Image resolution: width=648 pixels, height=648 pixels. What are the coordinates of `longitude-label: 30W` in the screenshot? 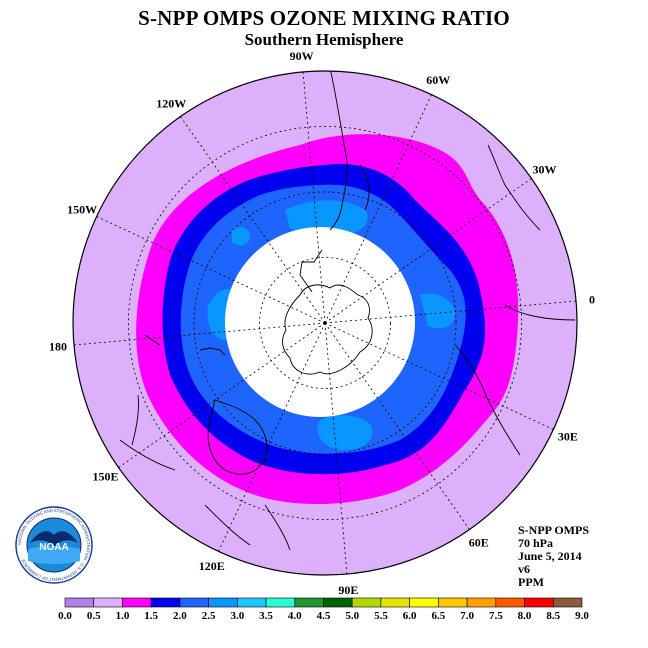 It's located at (545, 169).